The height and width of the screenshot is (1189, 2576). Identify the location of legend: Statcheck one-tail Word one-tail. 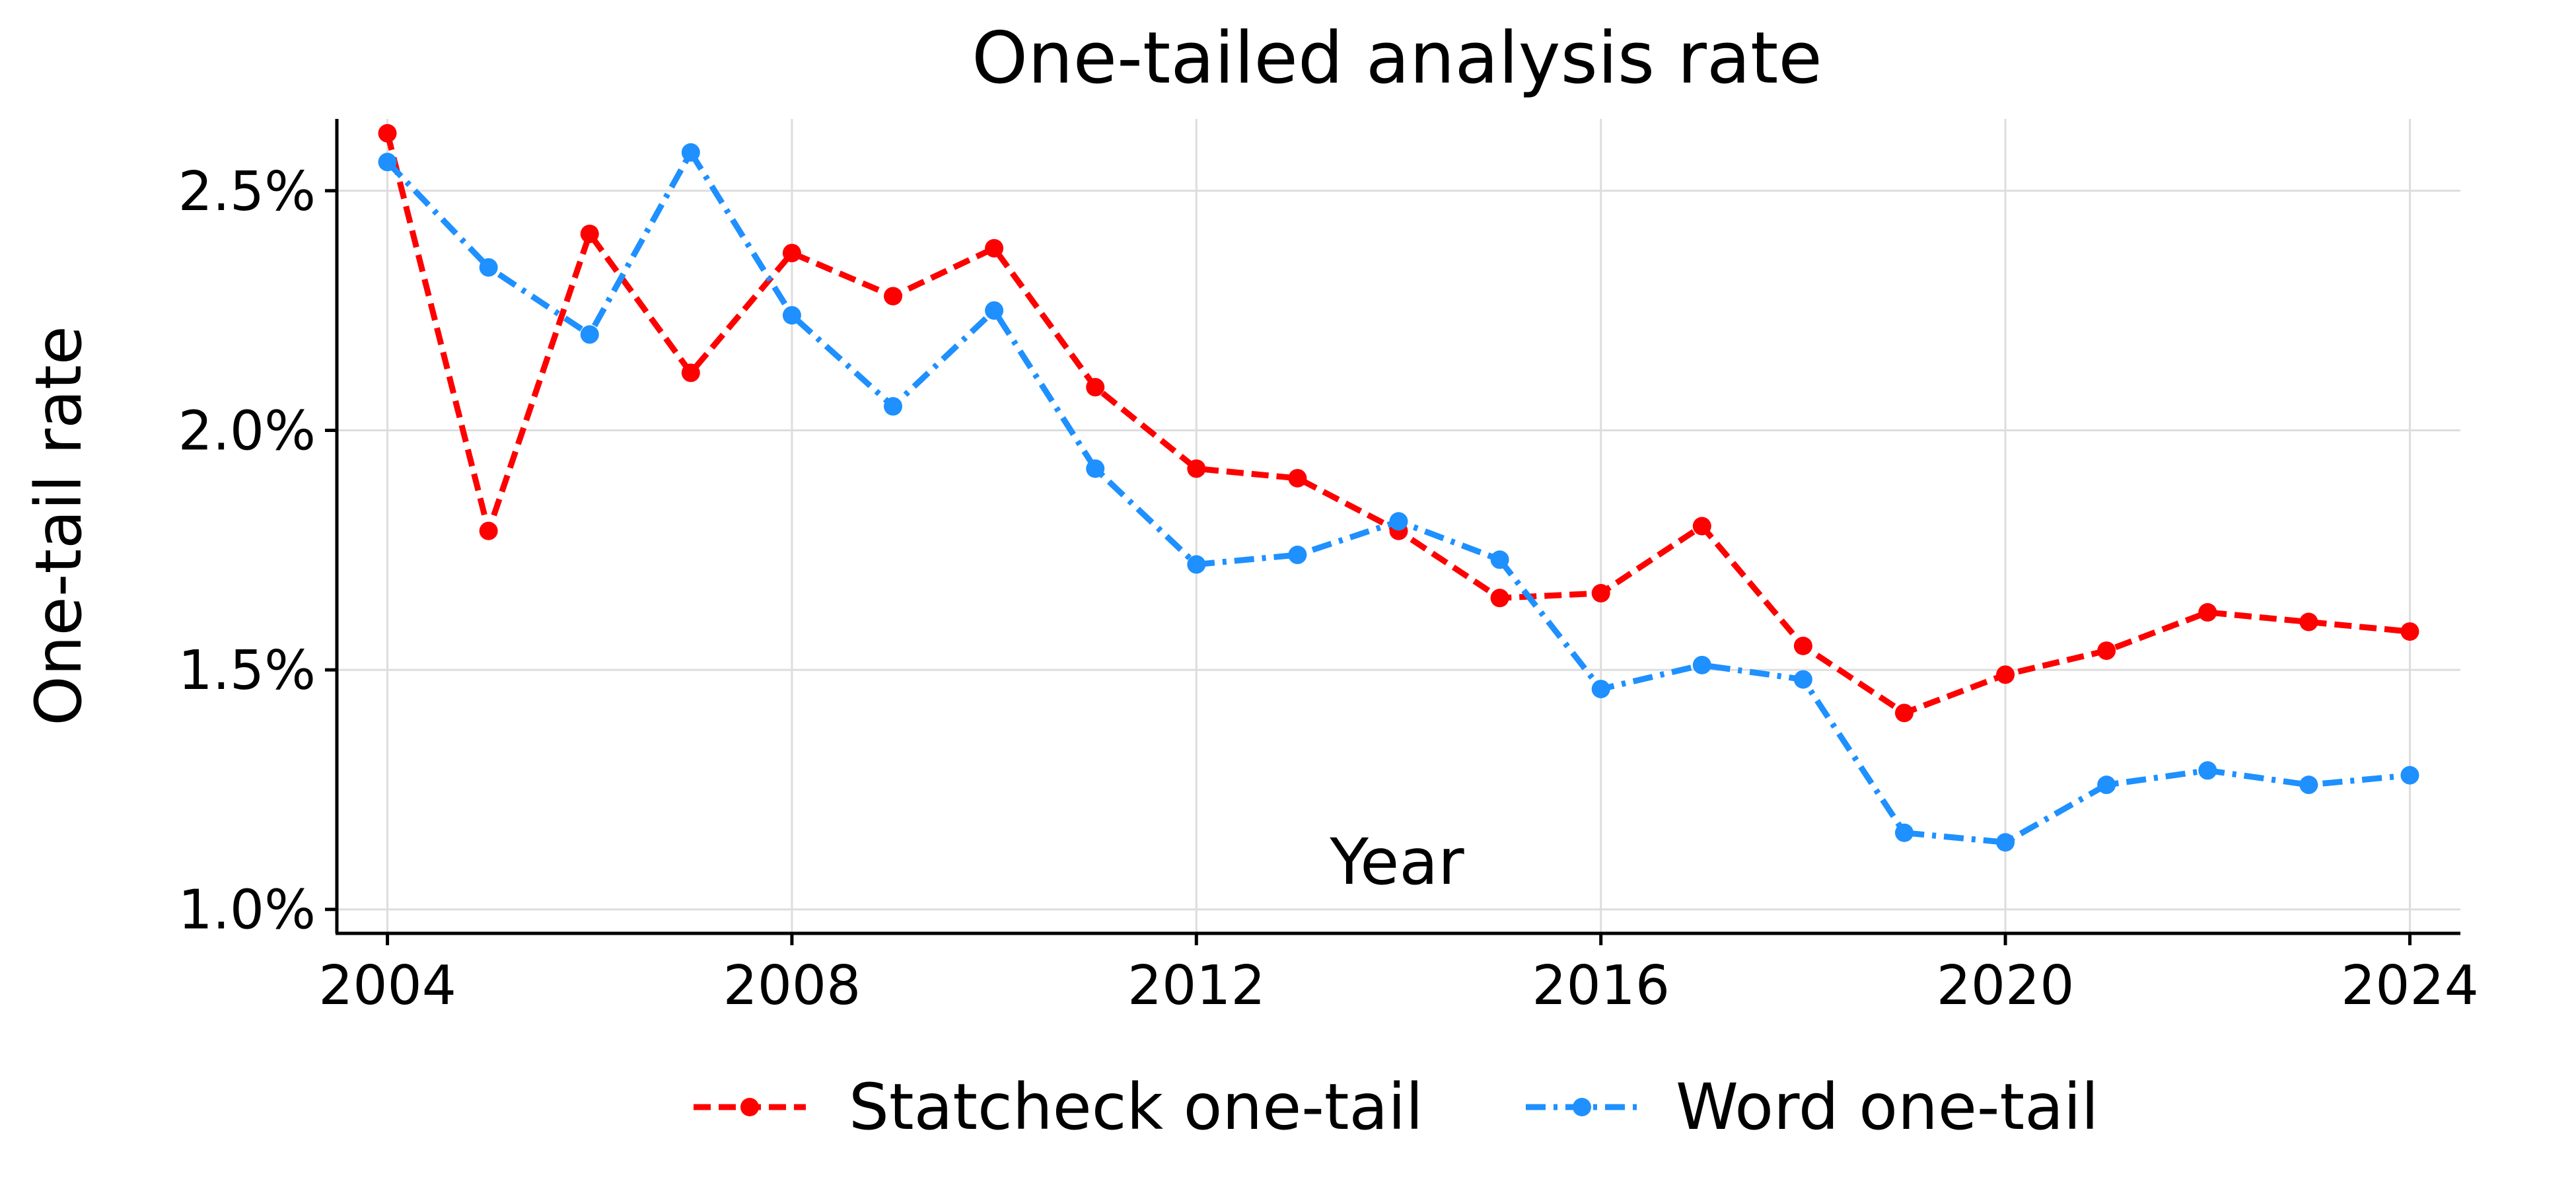
(1396, 1107).